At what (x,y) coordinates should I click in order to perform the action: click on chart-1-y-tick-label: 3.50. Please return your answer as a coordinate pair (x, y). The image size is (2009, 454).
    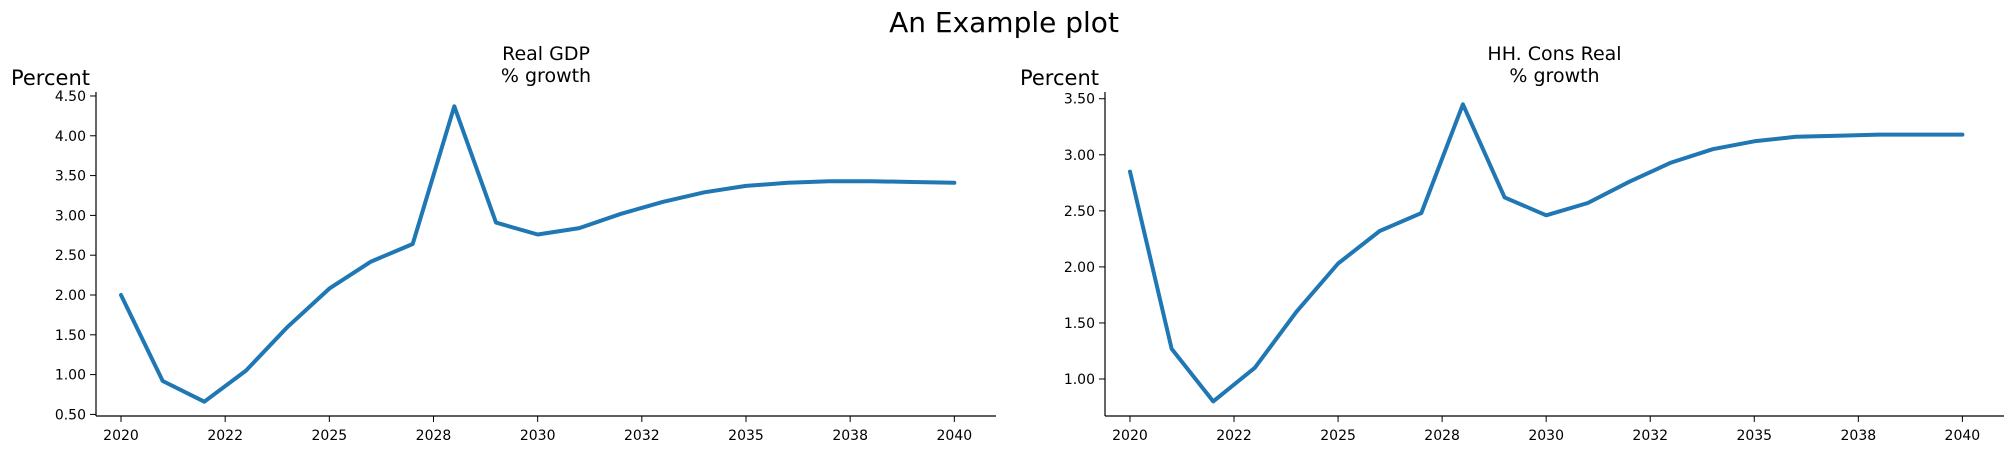
    Looking at the image, I should click on (70, 177).